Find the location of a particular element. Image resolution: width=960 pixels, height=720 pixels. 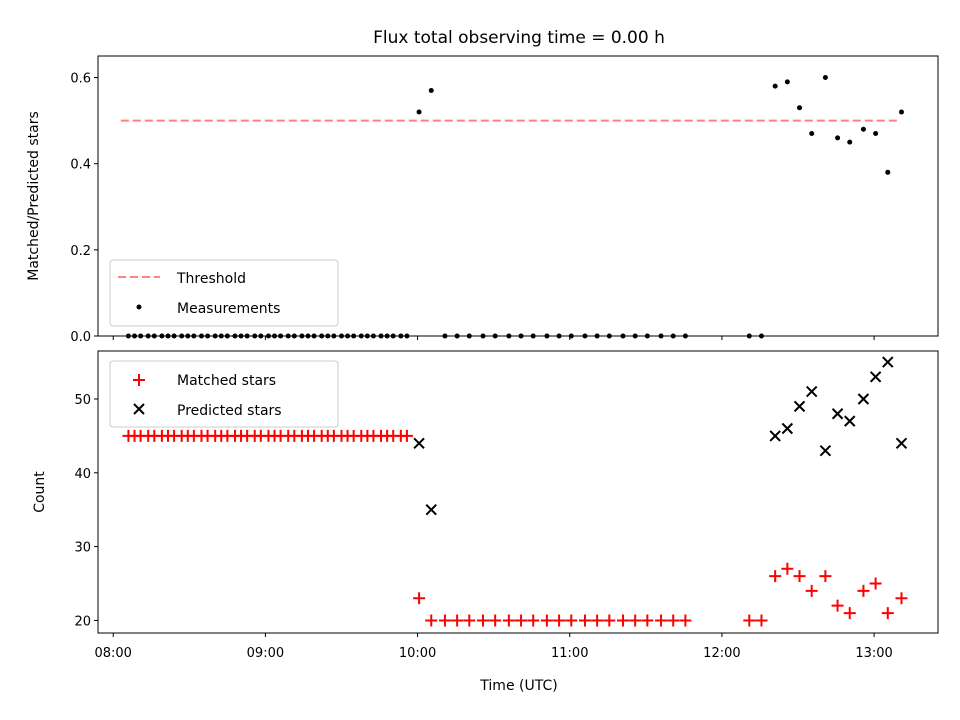

count-legend-box is located at coordinates (224, 394).